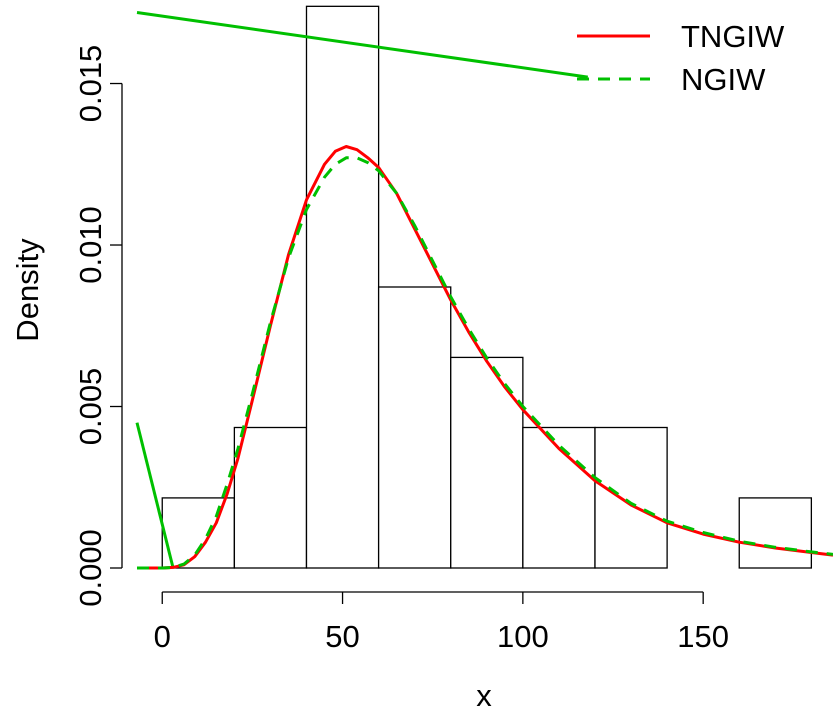 The height and width of the screenshot is (717, 833). I want to click on y-tick-label: 0.005, so click(90, 407).